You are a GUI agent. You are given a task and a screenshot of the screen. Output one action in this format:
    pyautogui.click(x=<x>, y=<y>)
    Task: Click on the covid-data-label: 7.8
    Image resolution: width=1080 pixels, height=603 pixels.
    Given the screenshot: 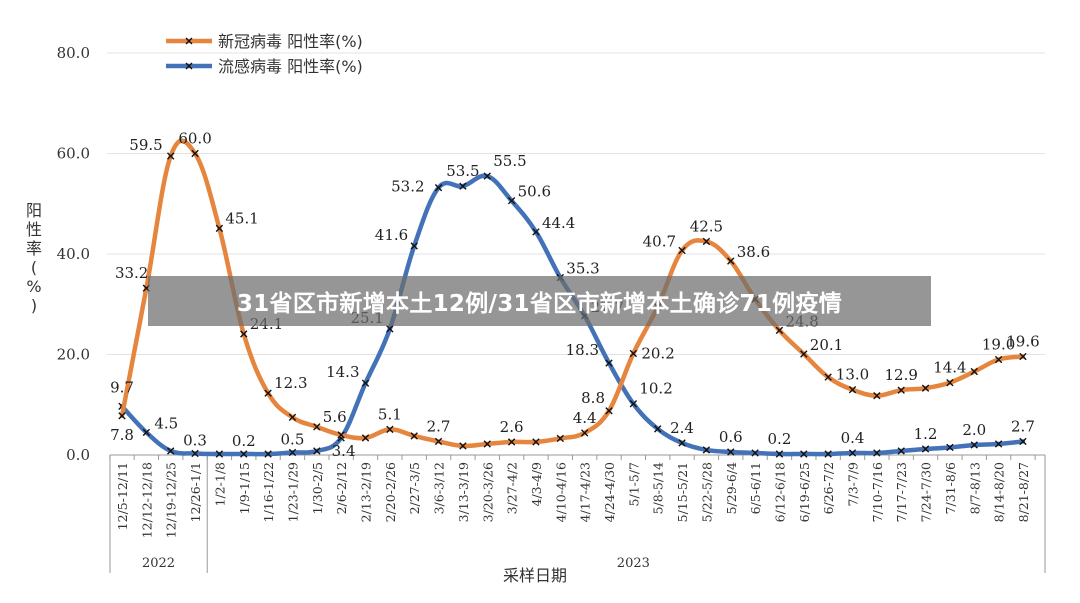 What is the action you would take?
    pyautogui.click(x=122, y=435)
    